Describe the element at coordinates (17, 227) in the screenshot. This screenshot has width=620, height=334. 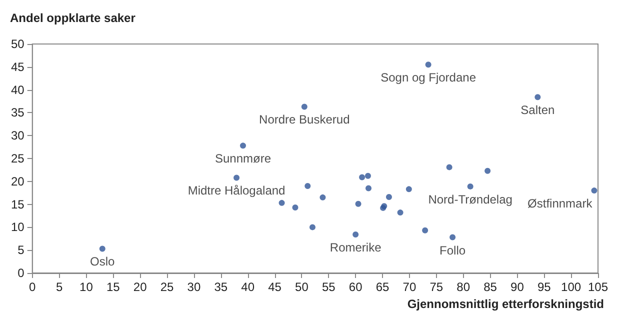
I see `y-tick-label: 10` at that location.